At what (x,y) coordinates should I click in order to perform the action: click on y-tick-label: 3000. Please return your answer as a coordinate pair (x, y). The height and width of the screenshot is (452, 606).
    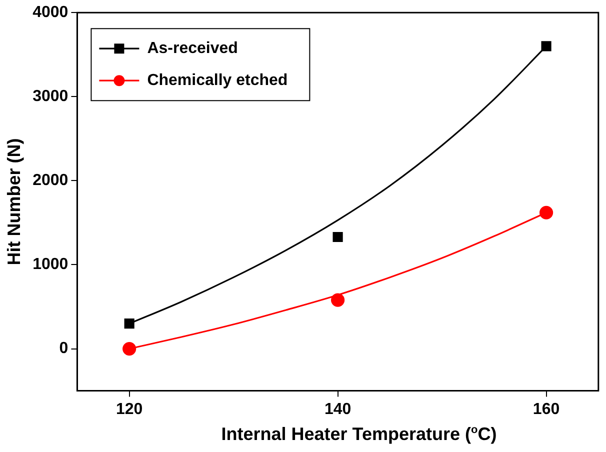
    Looking at the image, I should click on (50, 97).